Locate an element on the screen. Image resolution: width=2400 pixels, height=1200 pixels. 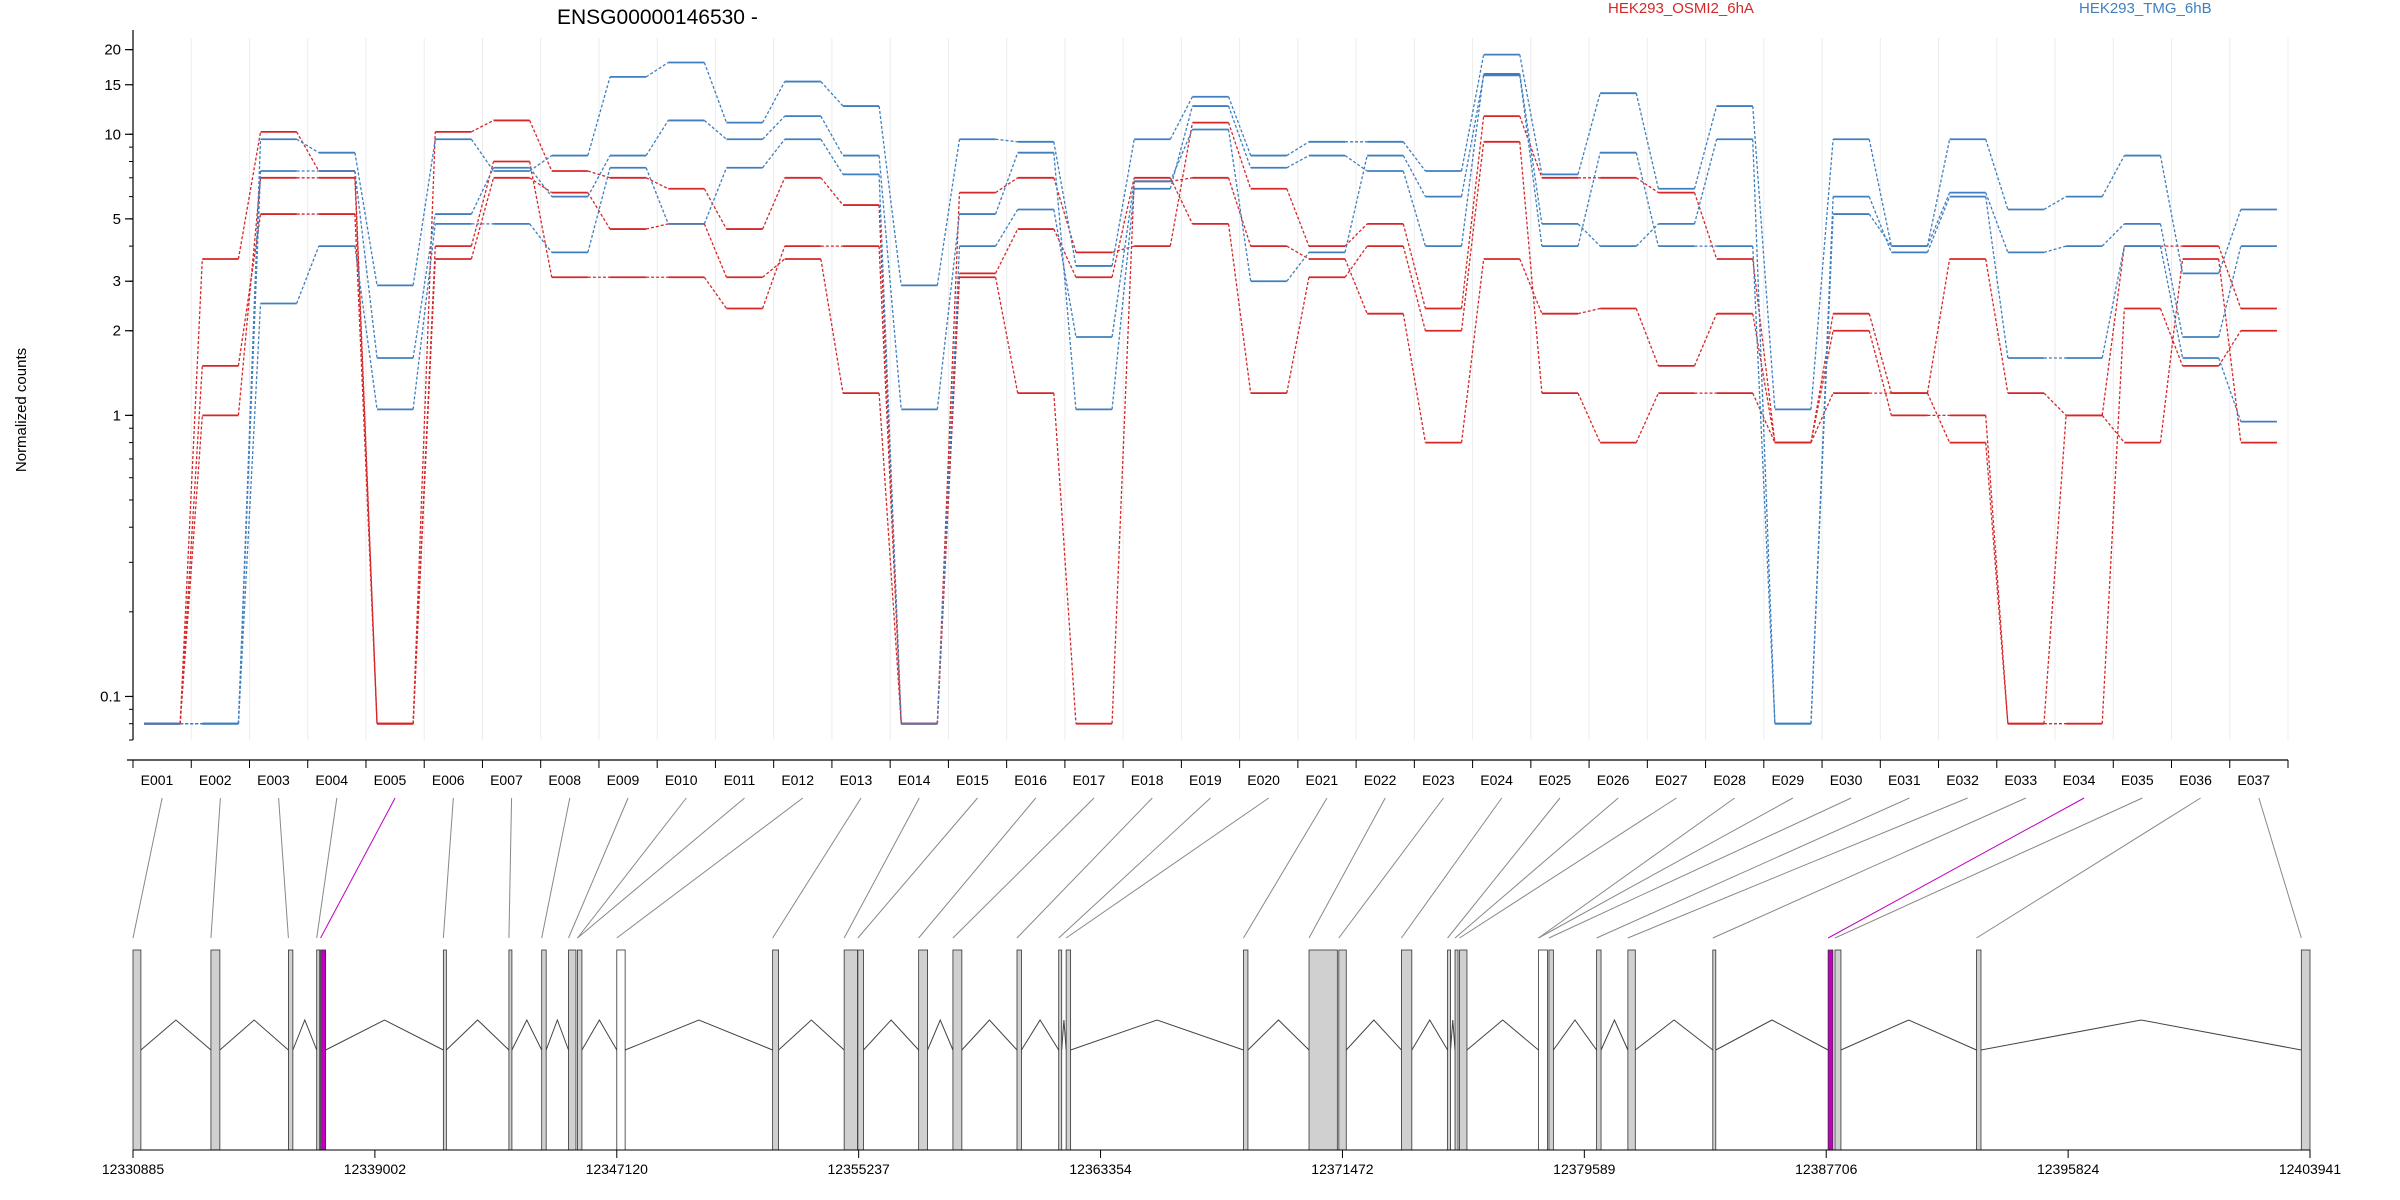
x-tick-label: E015 is located at coordinates (972, 780).